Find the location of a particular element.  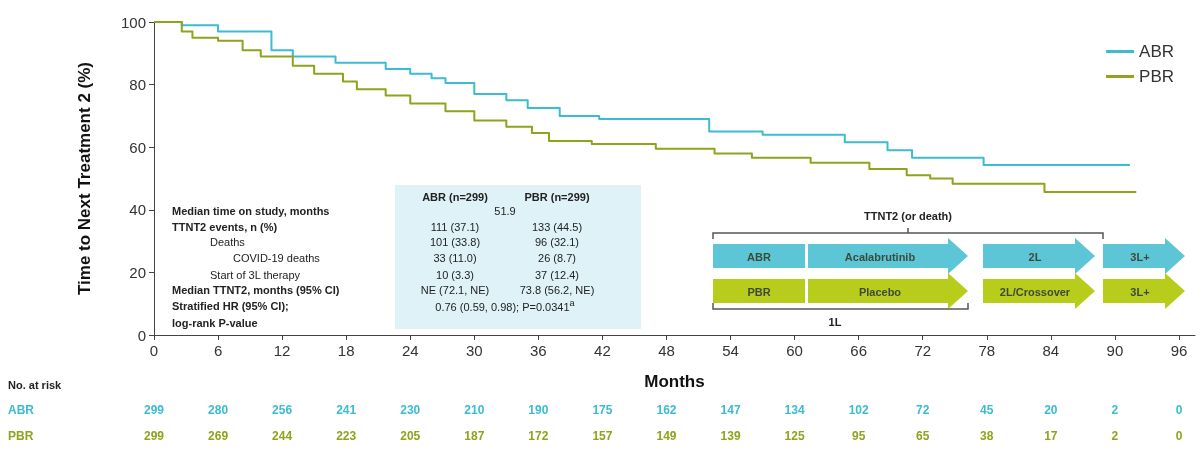

text: 102 is located at coordinates (858, 410).